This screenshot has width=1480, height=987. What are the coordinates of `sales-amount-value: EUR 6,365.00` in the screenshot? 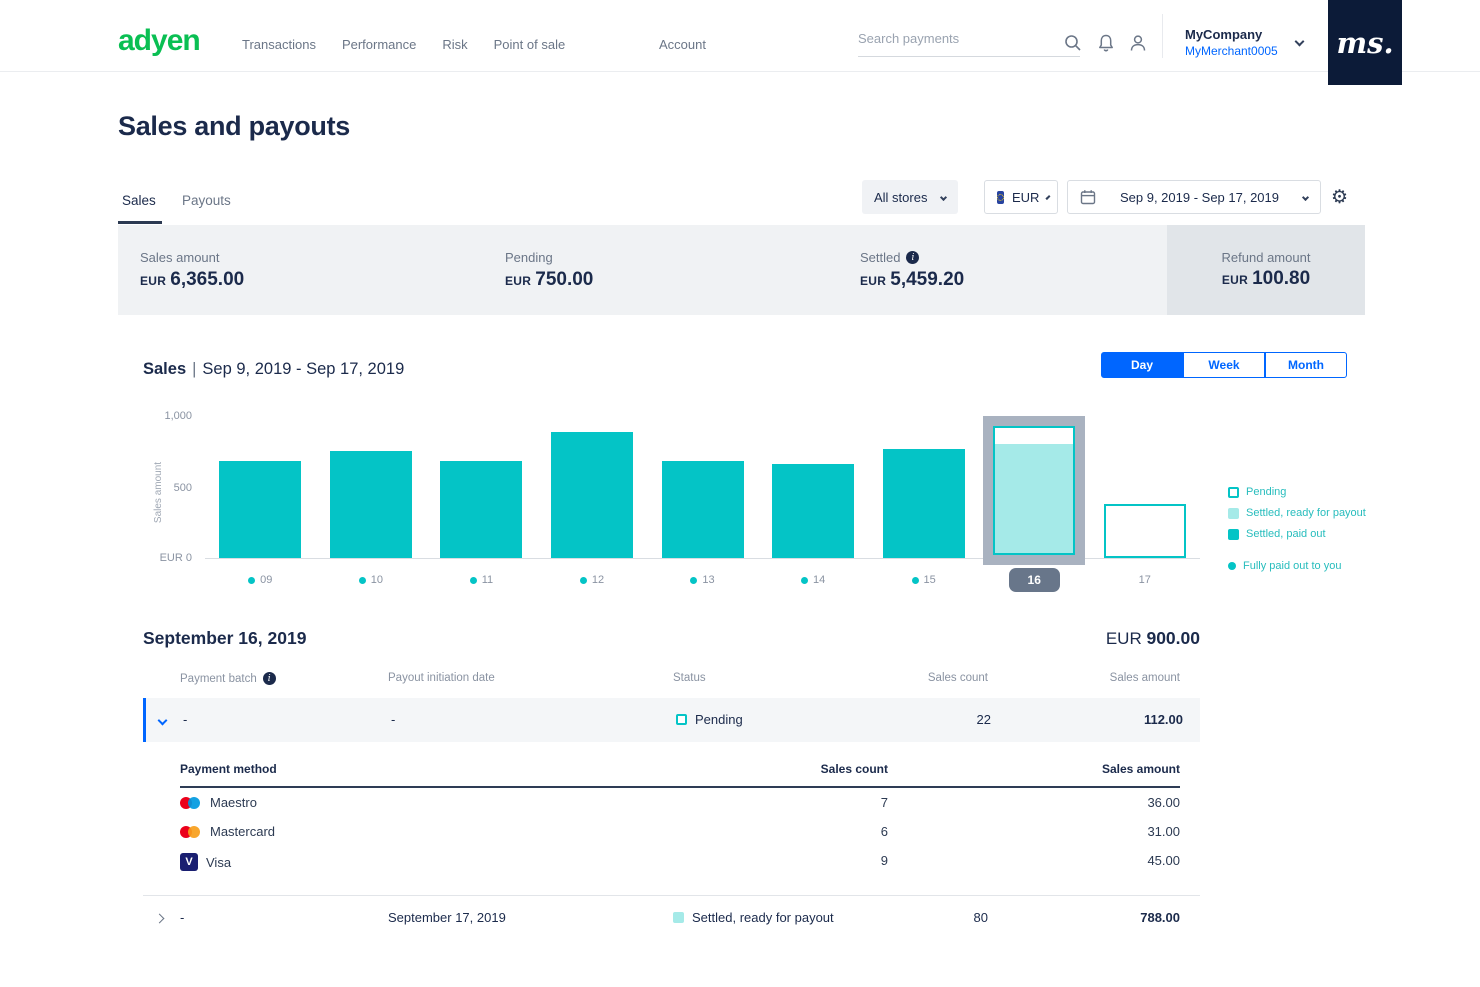 It's located at (192, 280).